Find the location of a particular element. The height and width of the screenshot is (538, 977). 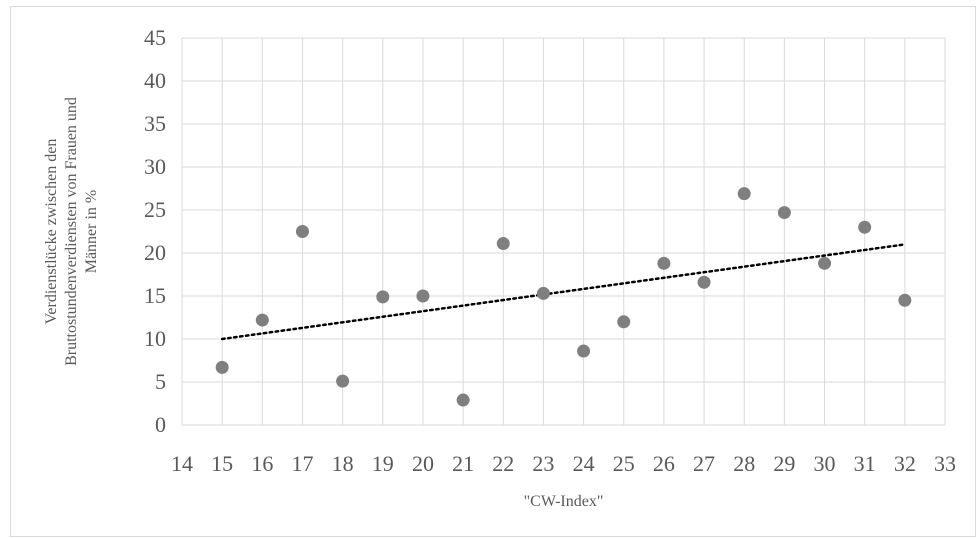

trendline is located at coordinates (563, 292).